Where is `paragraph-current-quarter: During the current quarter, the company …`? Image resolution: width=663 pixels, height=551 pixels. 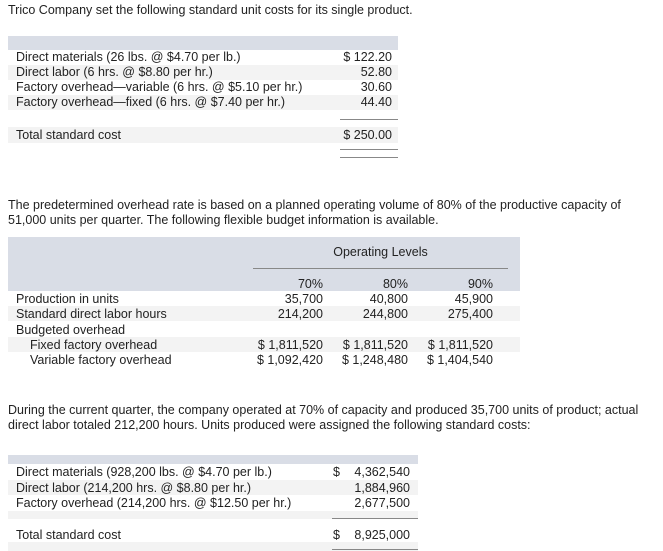
paragraph-current-quarter: During the current quarter, the company … is located at coordinates (323, 417).